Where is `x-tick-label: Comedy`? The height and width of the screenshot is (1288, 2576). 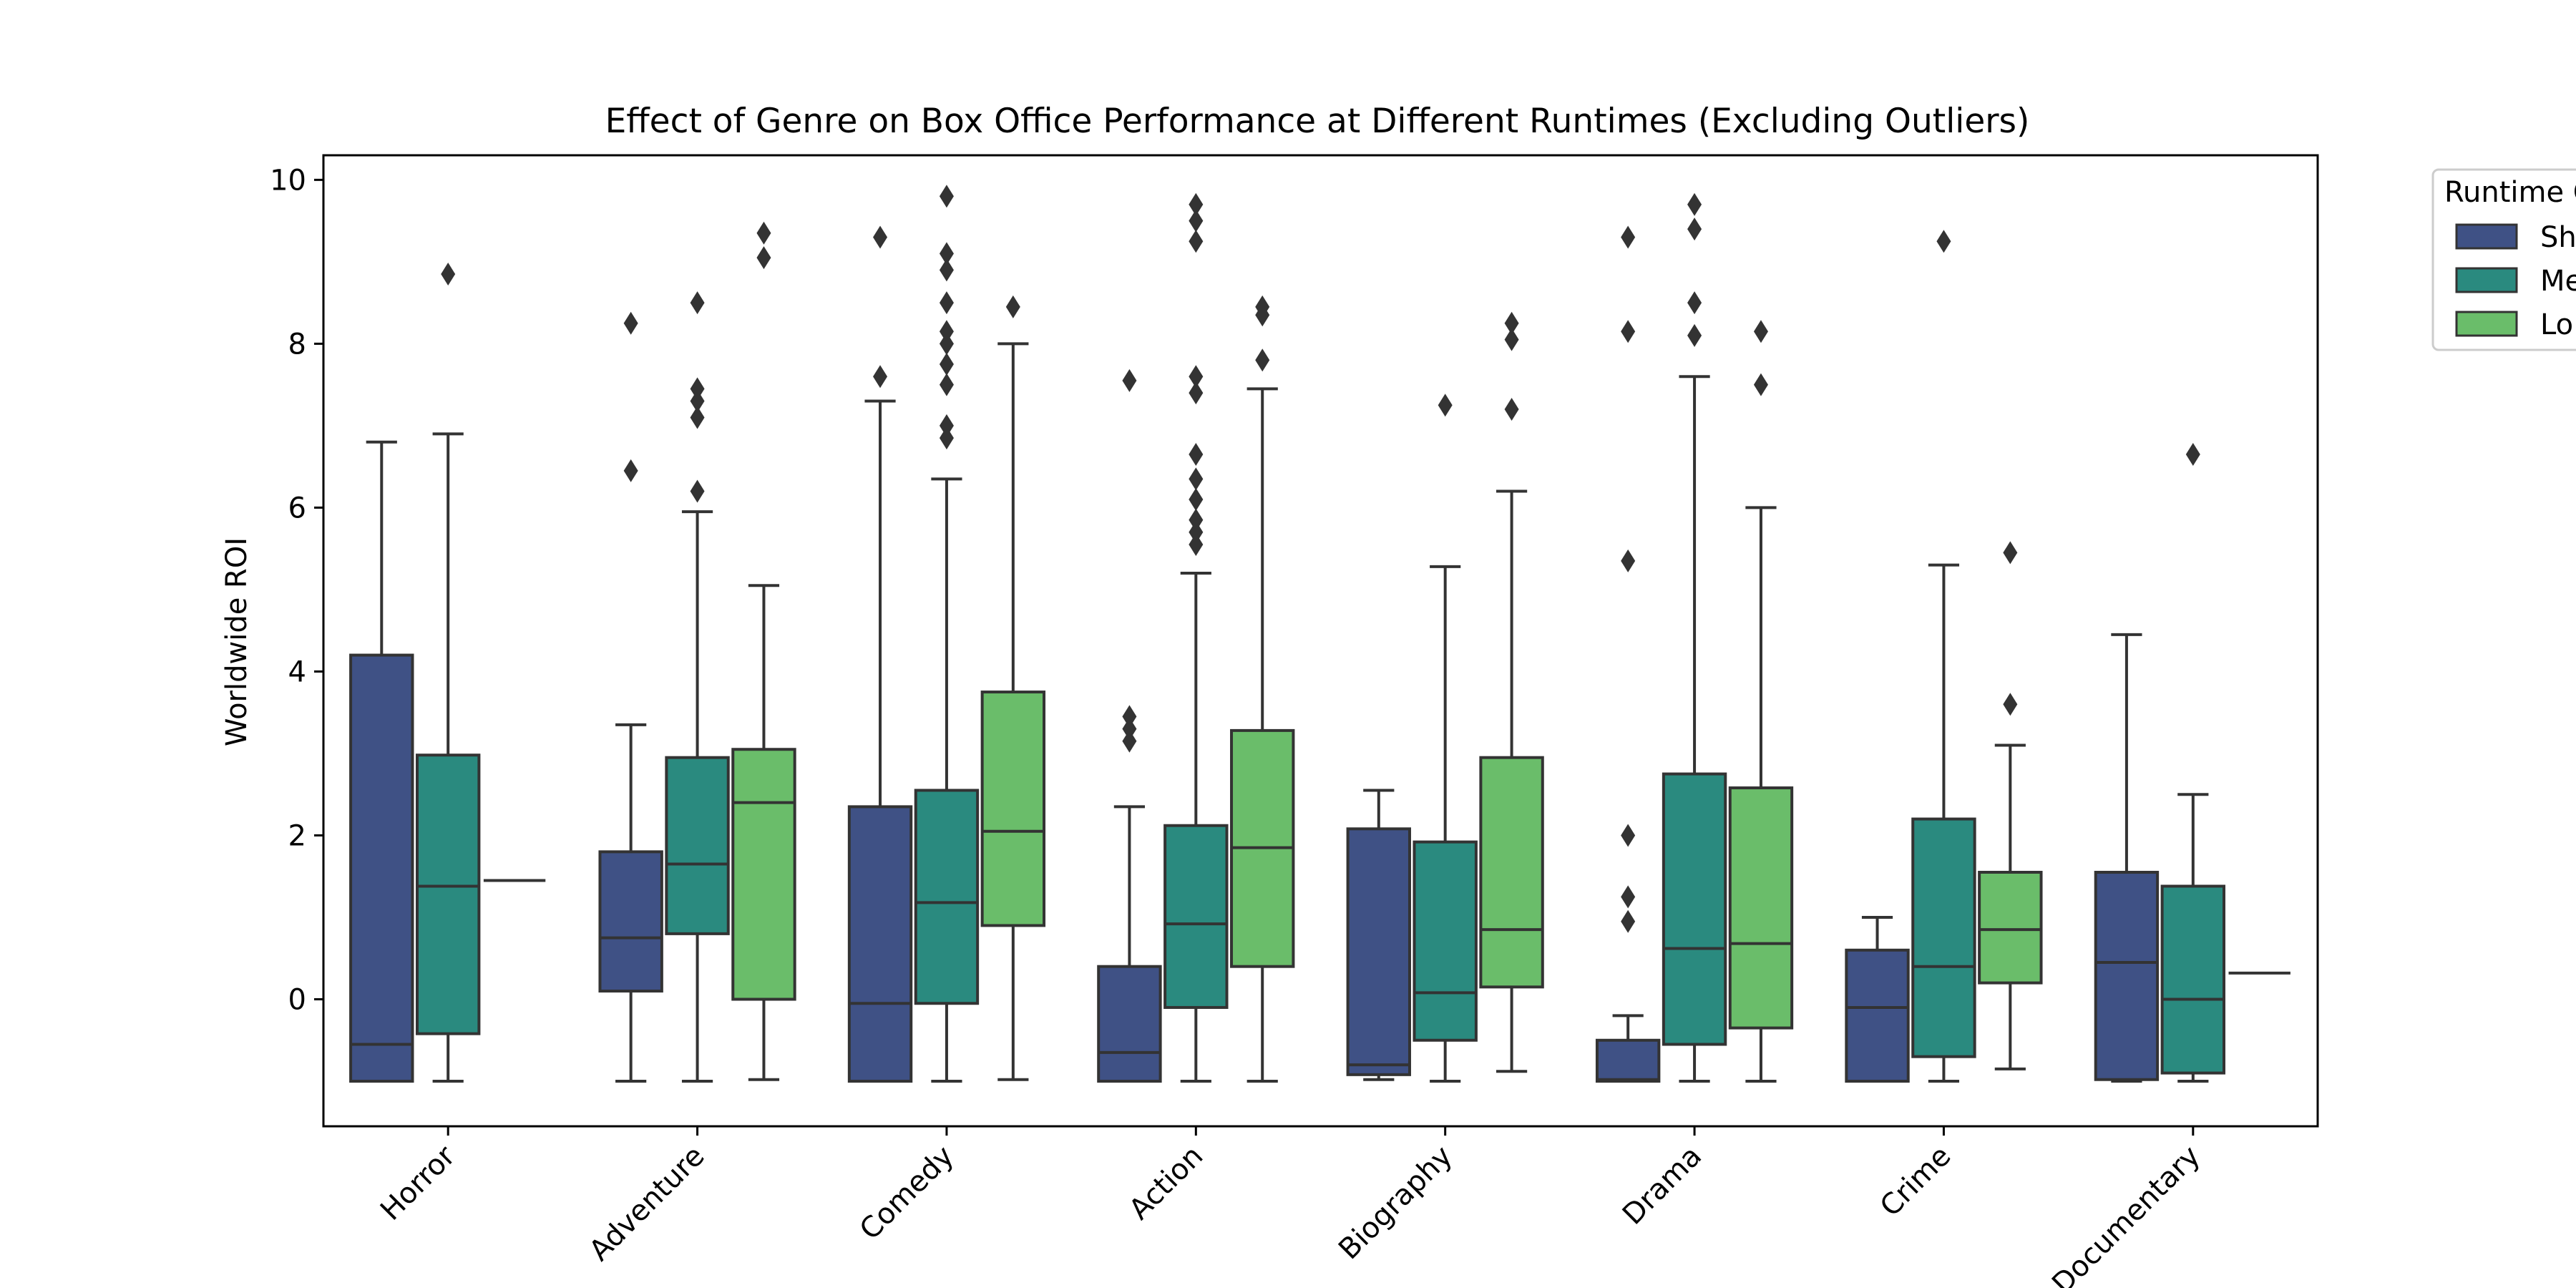
x-tick-label: Comedy is located at coordinates (907, 1193).